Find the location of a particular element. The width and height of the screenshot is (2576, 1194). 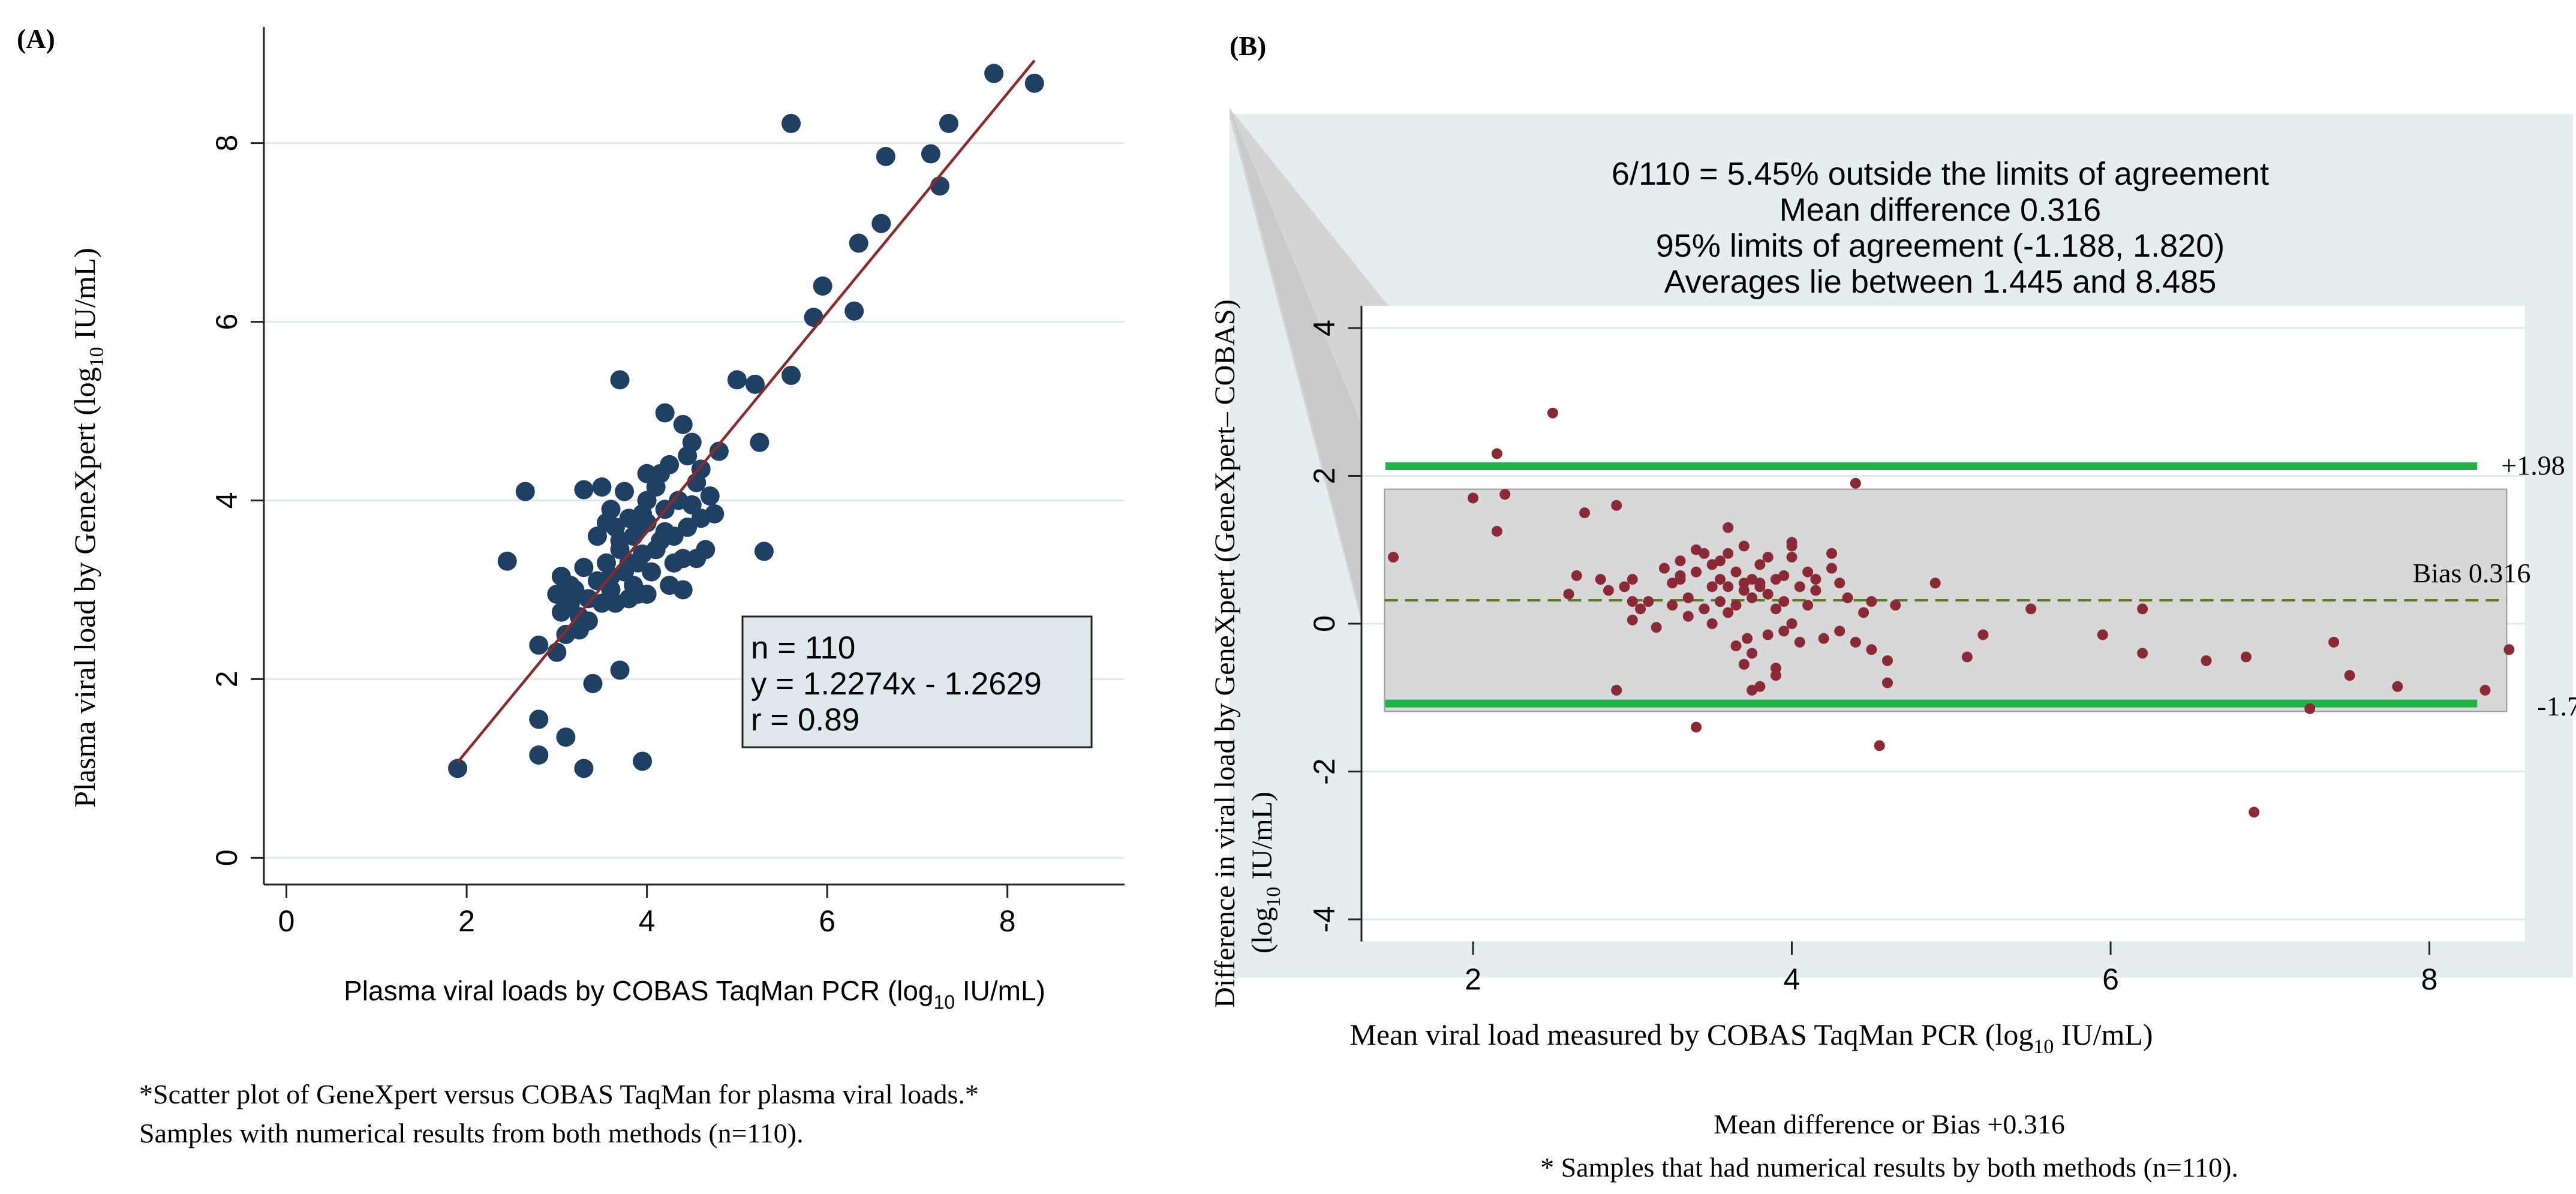

panel-a-ytick-label-2: 2 is located at coordinates (227, 678).